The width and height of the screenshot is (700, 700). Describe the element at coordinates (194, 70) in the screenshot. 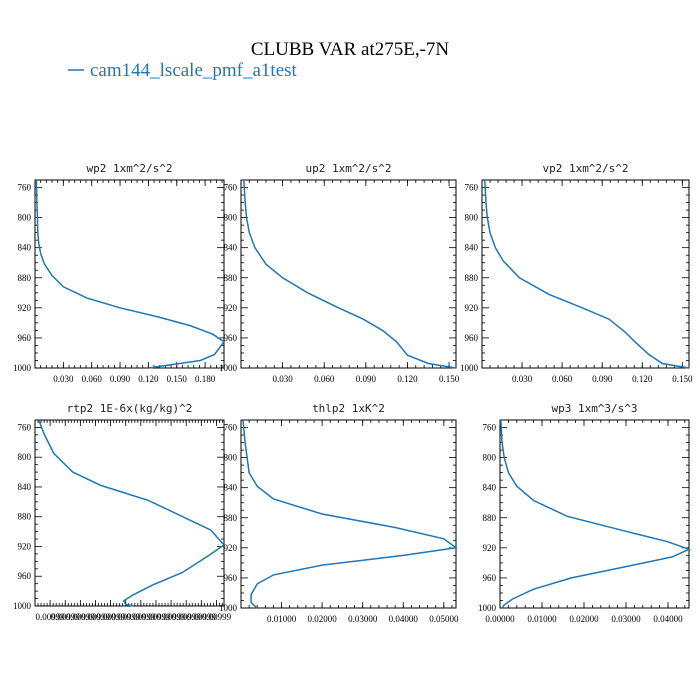

I see `legend-label: cam144_lscale_pmf_a1test` at that location.